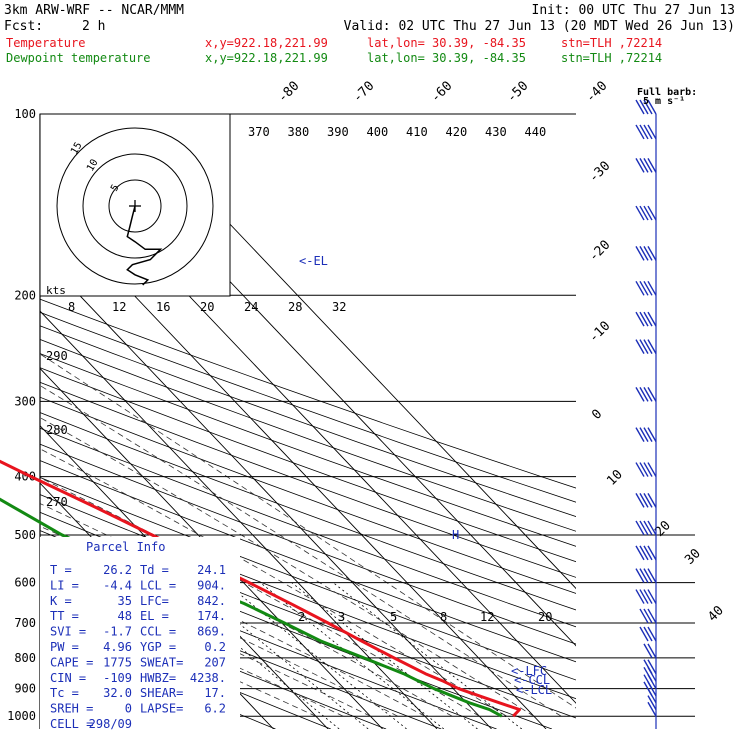 The image size is (740, 740). I want to click on parcel-row-value: 207, so click(215, 662).